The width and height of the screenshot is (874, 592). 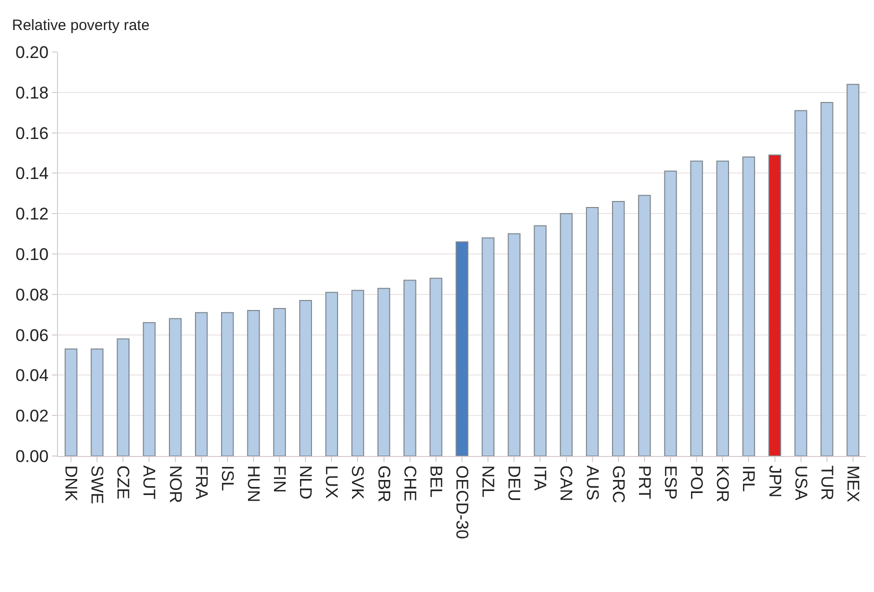 I want to click on x-tick-label: SVK, so click(x=358, y=482).